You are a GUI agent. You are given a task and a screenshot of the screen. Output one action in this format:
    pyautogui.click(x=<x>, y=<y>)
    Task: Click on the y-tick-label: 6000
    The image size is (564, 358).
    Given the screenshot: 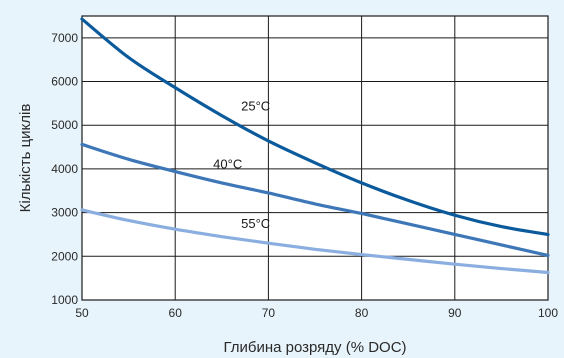 What is the action you would take?
    pyautogui.click(x=64, y=82)
    